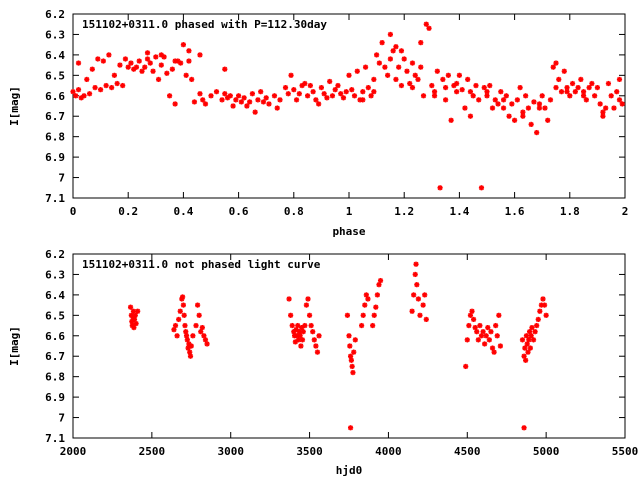 This screenshot has height=484, width=640. I want to click on y-axis-label: I[mag], so click(14, 346).